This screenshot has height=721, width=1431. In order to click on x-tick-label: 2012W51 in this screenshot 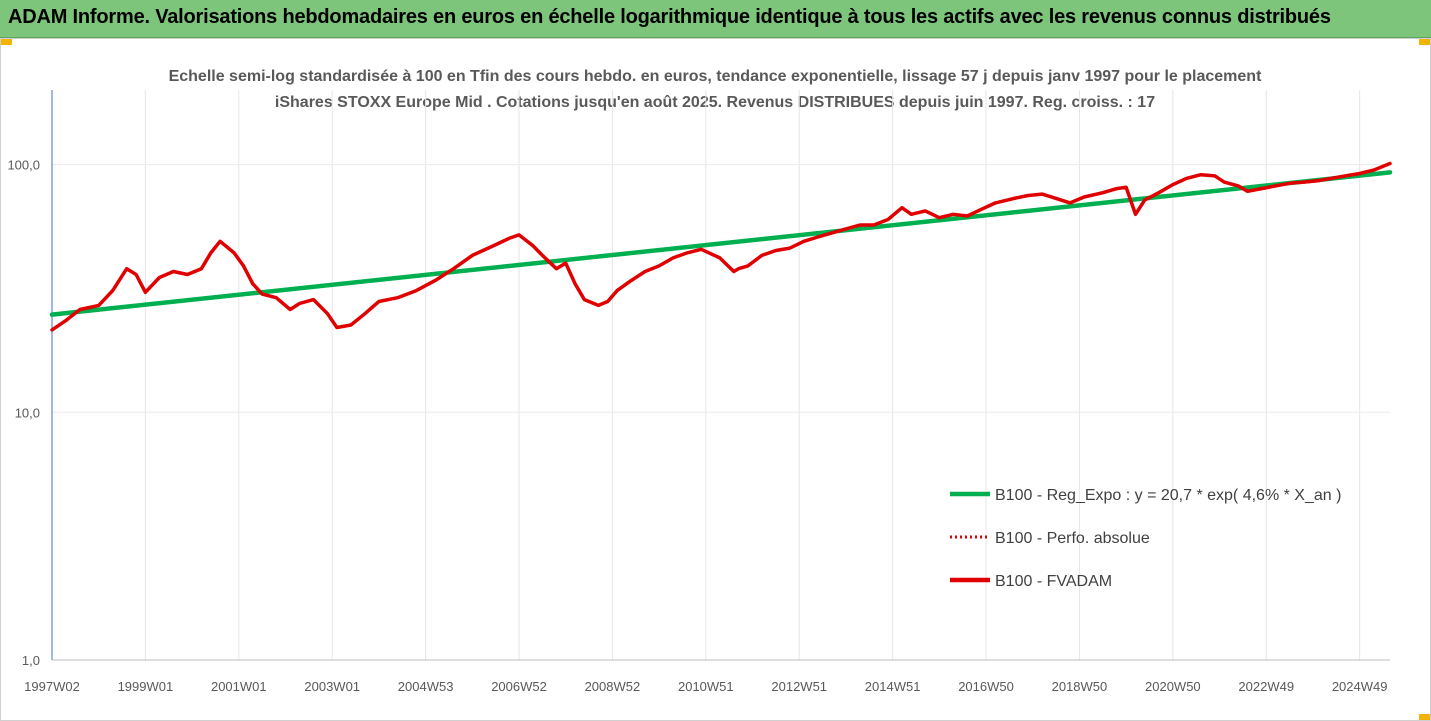, I will do `click(799, 686)`.